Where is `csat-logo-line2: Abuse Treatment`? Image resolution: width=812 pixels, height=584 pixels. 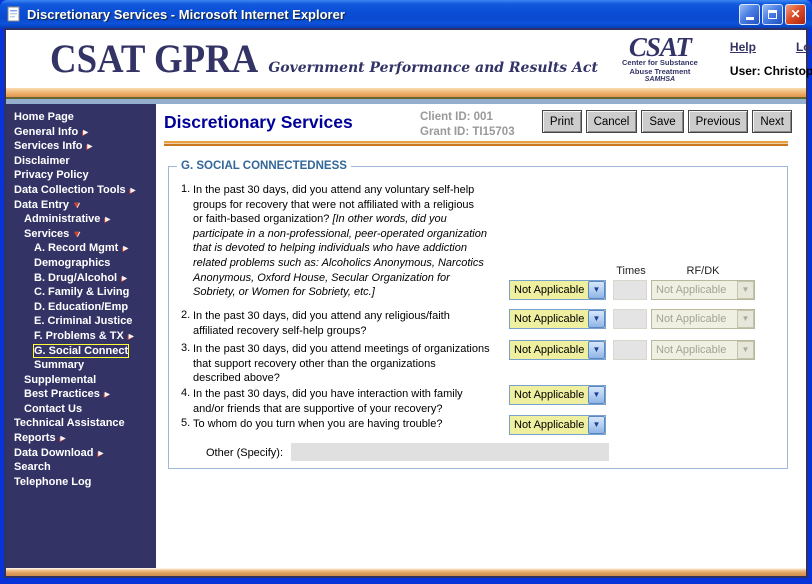 csat-logo-line2: Abuse Treatment is located at coordinates (660, 71).